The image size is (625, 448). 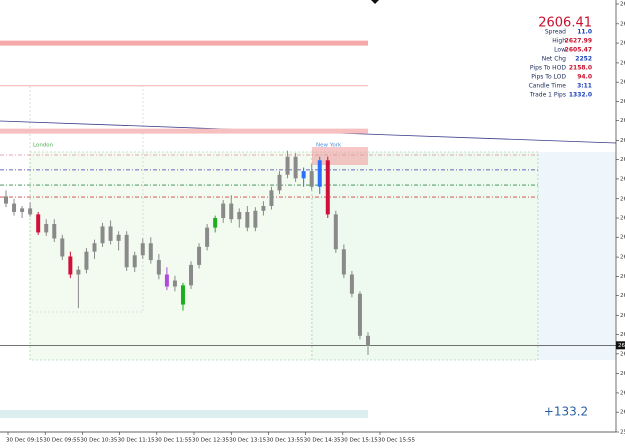 I want to click on x-tick-label: 30 Dec 13:15, so click(x=247, y=441).